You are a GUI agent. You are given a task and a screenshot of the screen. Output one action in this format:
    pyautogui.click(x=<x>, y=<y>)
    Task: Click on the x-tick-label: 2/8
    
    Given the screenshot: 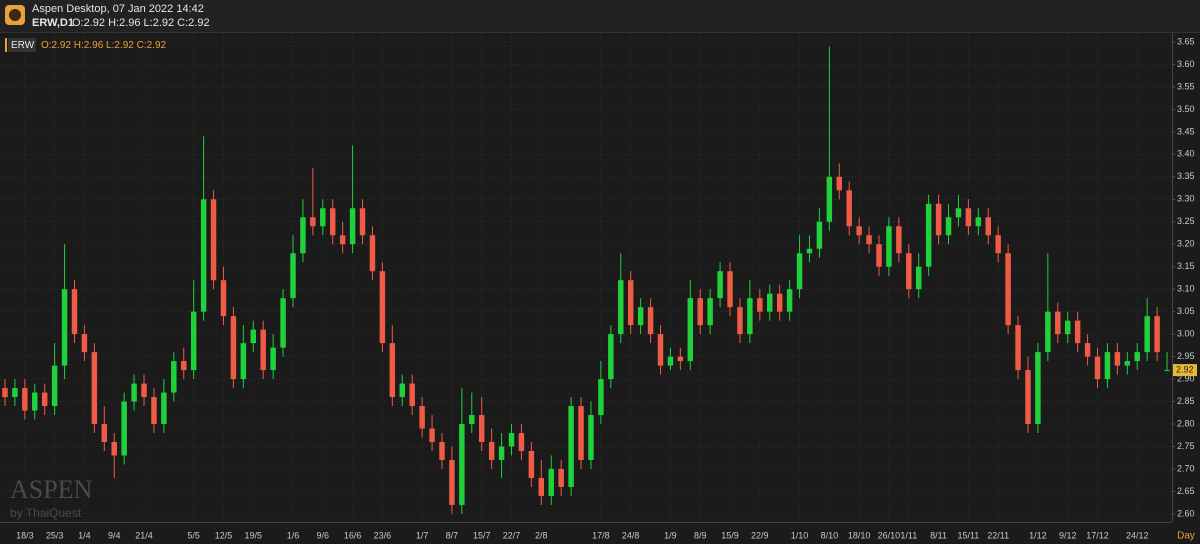 What is the action you would take?
    pyautogui.click(x=541, y=535)
    